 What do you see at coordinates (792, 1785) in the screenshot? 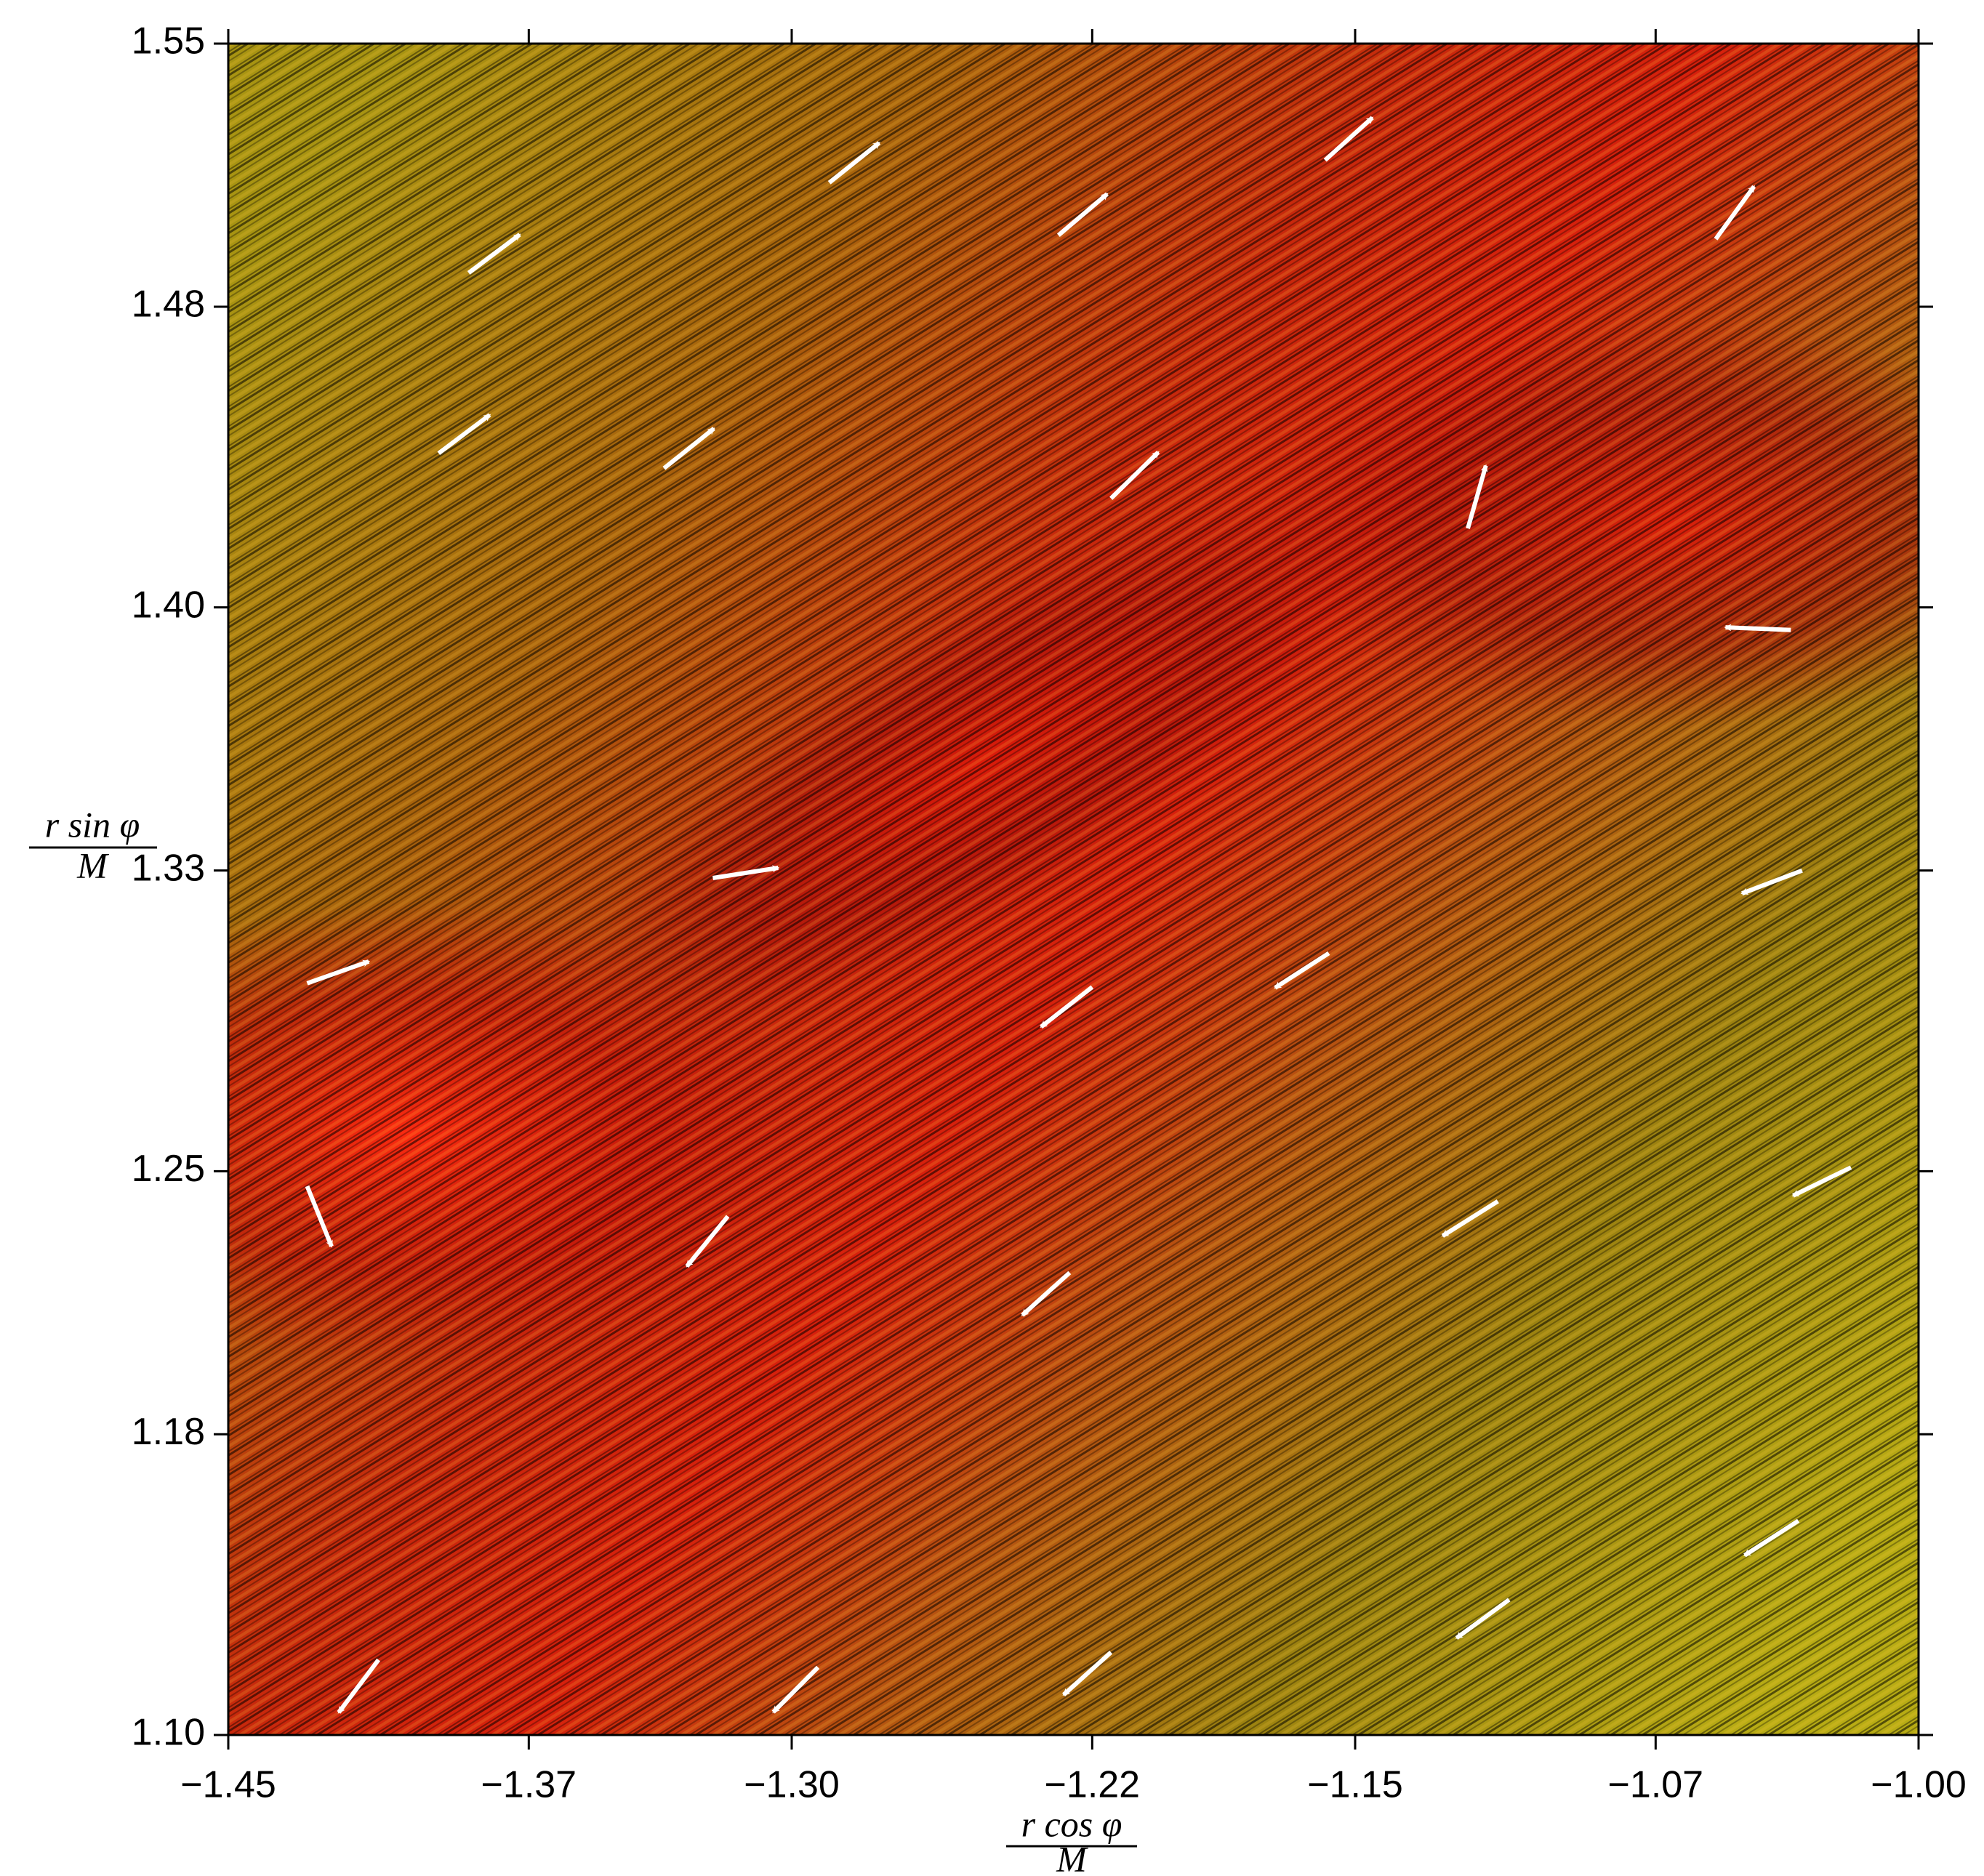
I see `x-tick-label: −1.30` at bounding box center [792, 1785].